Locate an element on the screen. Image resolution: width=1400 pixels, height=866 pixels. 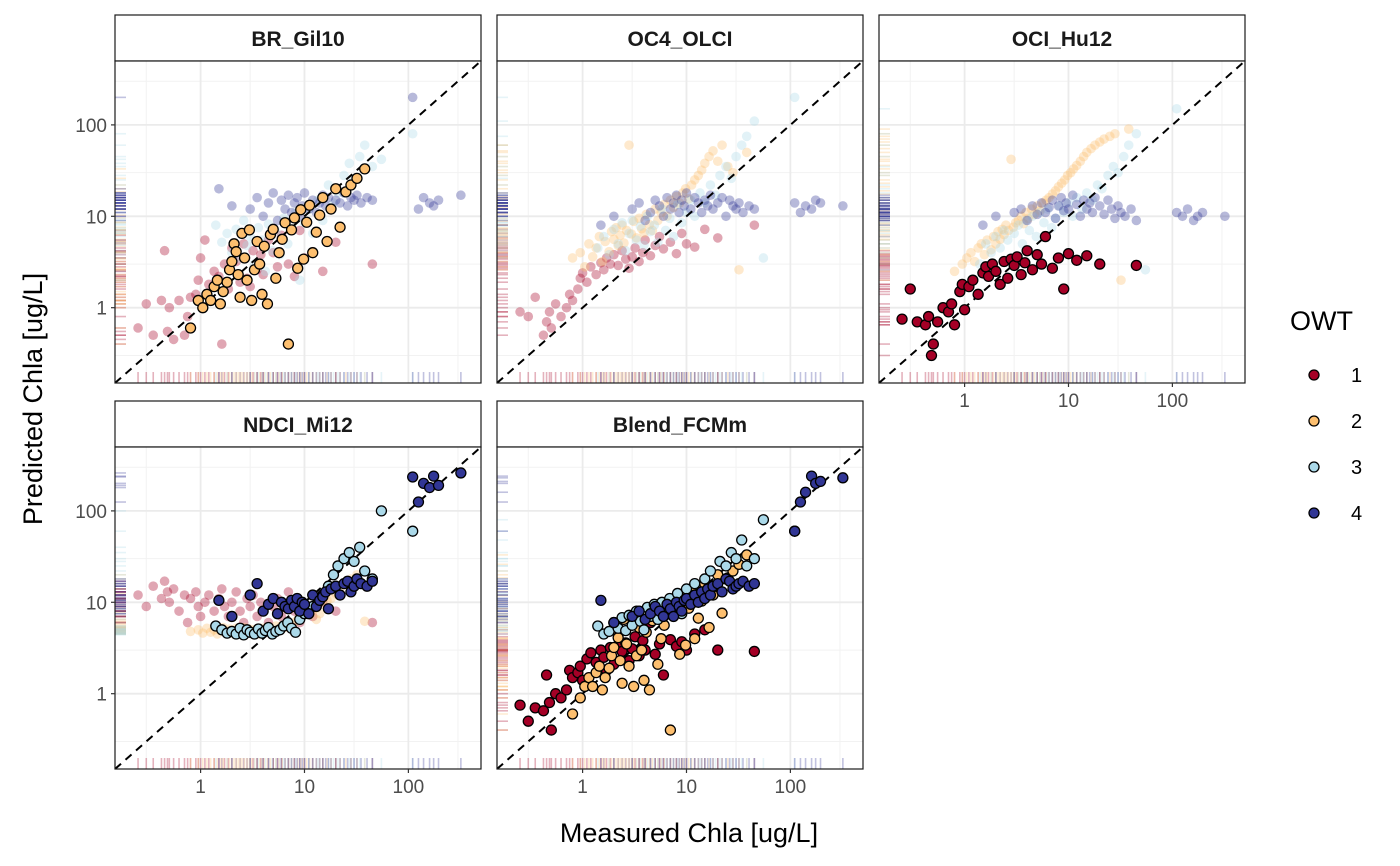
plot-area is located at coordinates (298, 608).